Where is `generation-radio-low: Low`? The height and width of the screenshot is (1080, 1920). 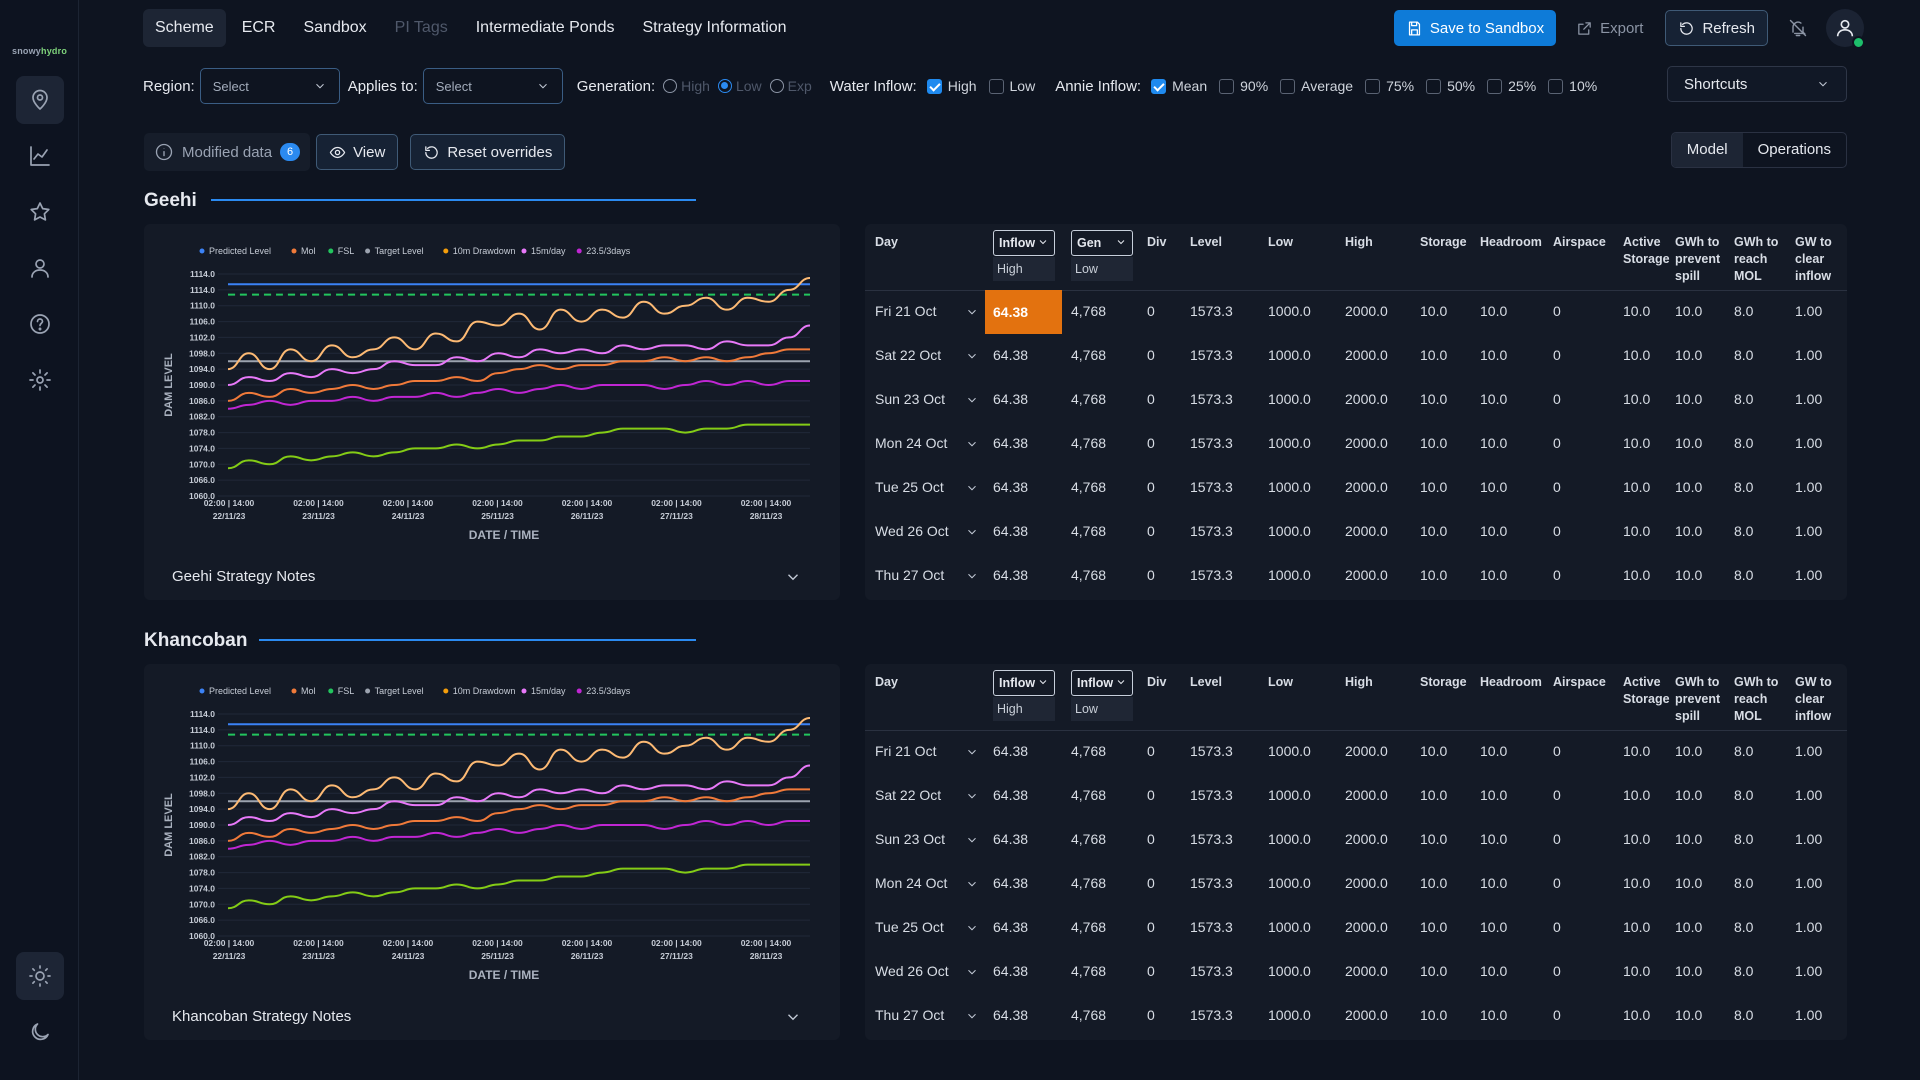 generation-radio-low: Low is located at coordinates (739, 86).